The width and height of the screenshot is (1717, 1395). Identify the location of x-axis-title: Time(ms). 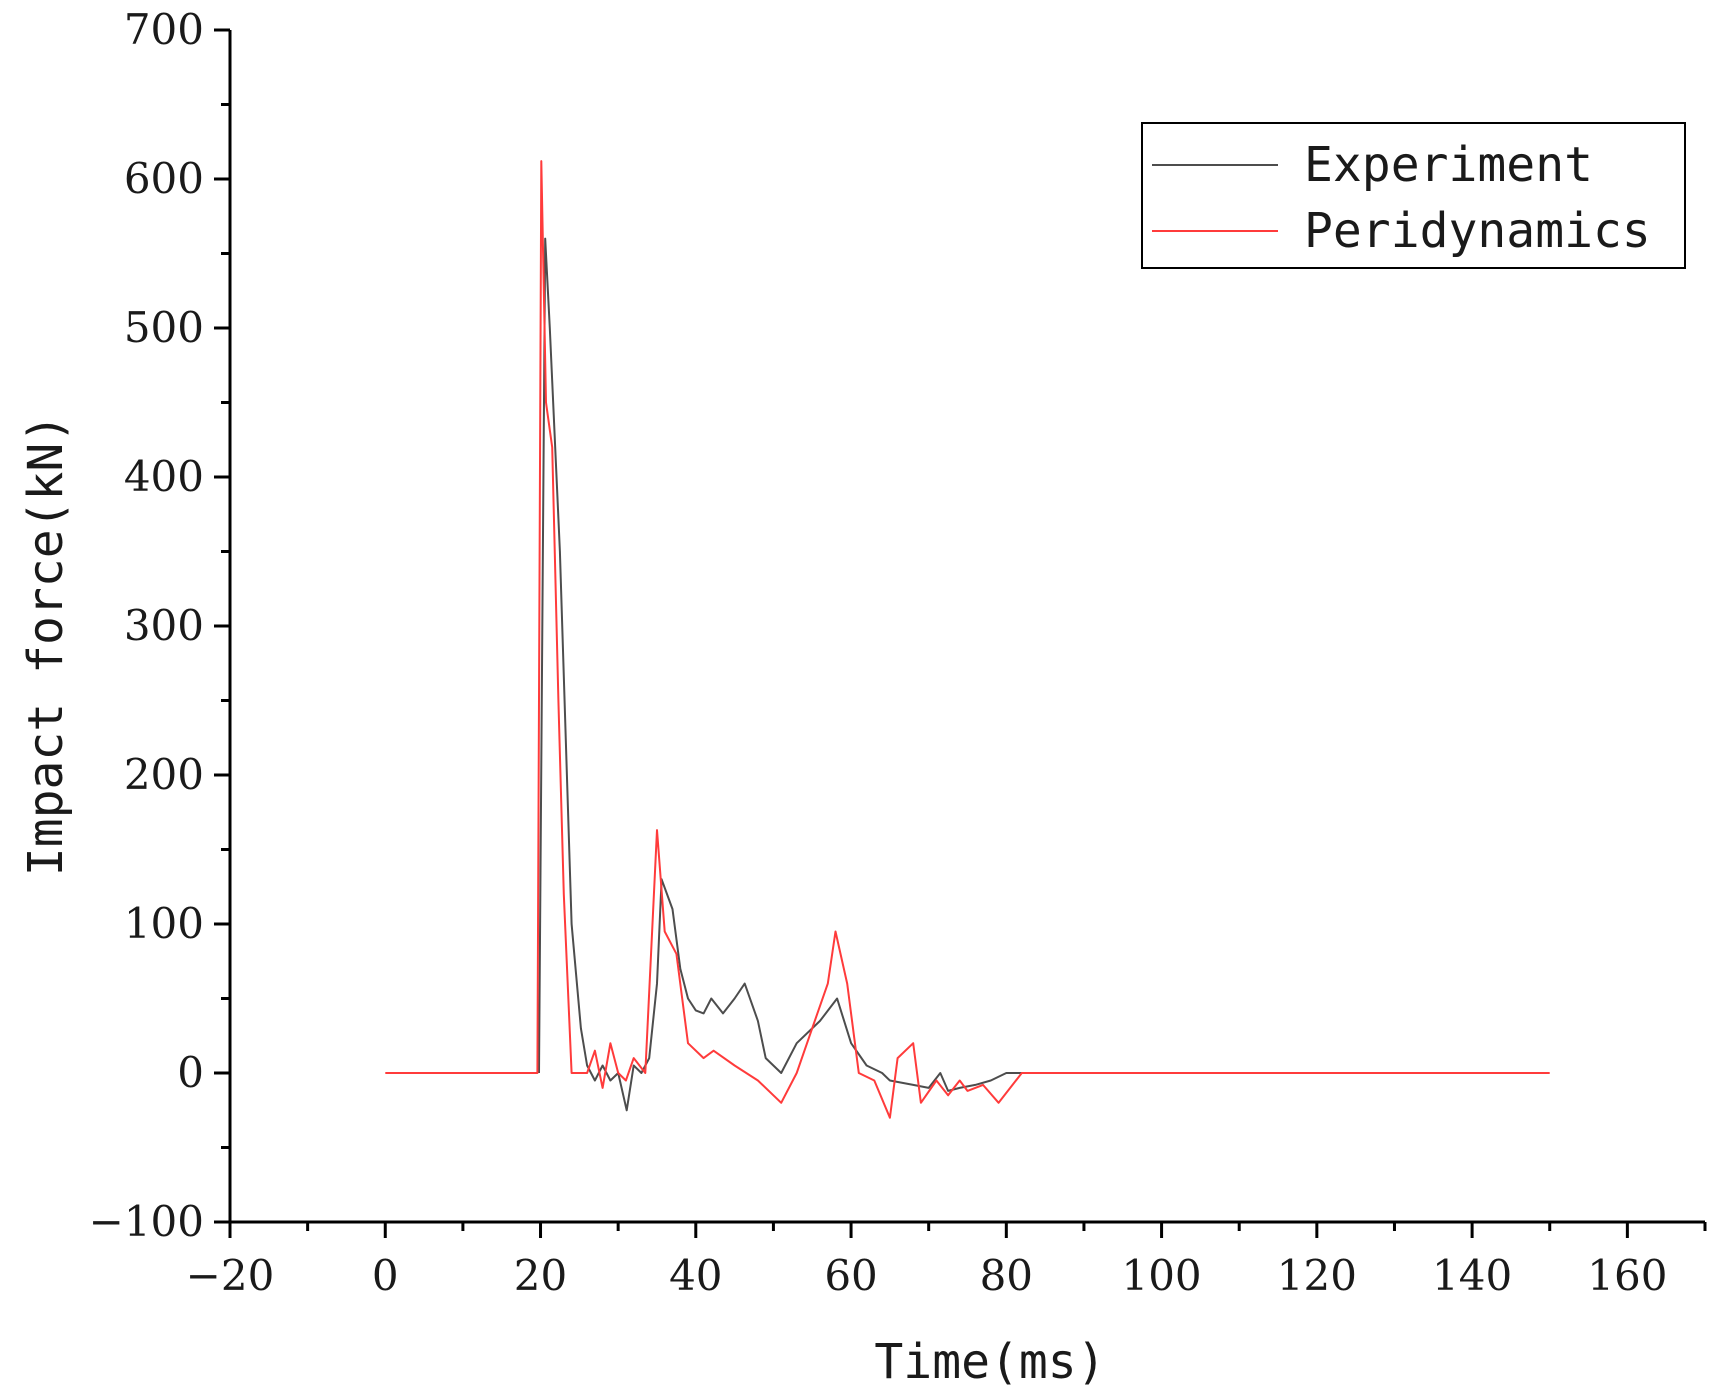
(989, 1362).